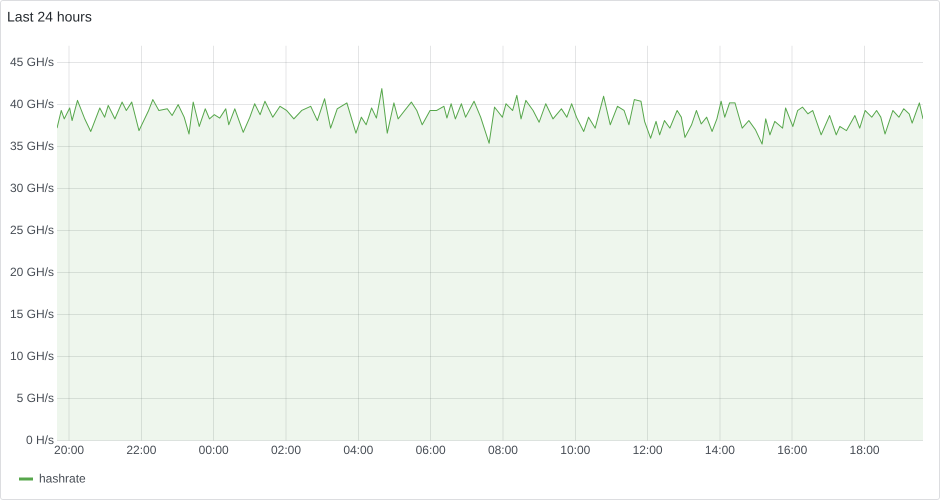 This screenshot has width=940, height=500. What do you see at coordinates (431, 450) in the screenshot?
I see `x-tick-label: 06:00` at bounding box center [431, 450].